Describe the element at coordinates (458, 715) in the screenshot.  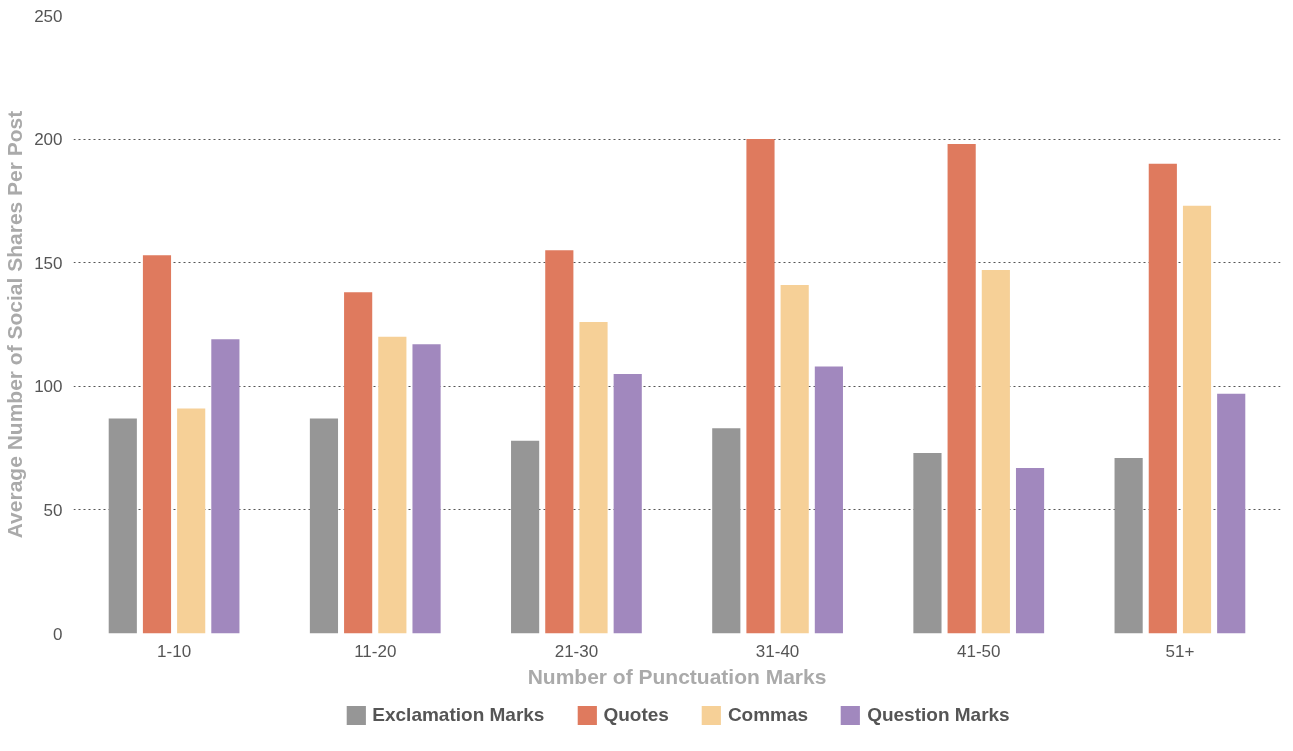
I see `legend-label: Exclamation Marks` at that location.